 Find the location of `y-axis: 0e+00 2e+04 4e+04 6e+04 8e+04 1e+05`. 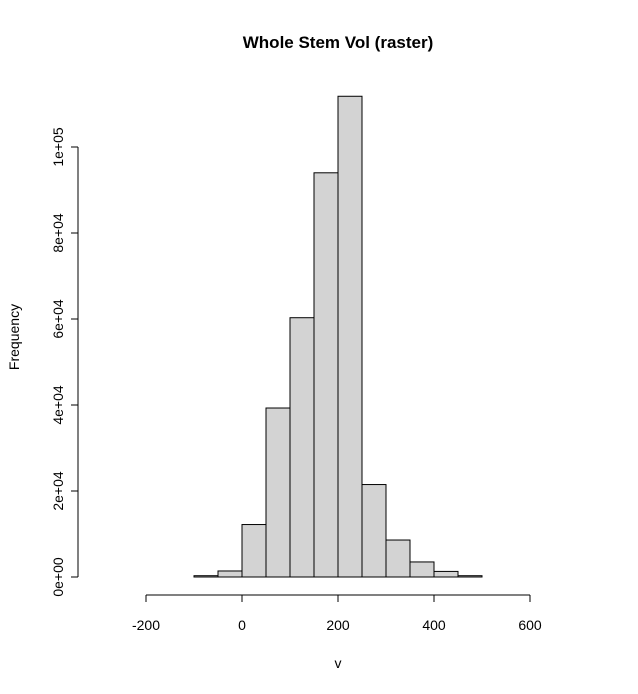

y-axis: 0e+00 2e+04 4e+04 6e+04 8e+04 1e+05 is located at coordinates (64, 362).